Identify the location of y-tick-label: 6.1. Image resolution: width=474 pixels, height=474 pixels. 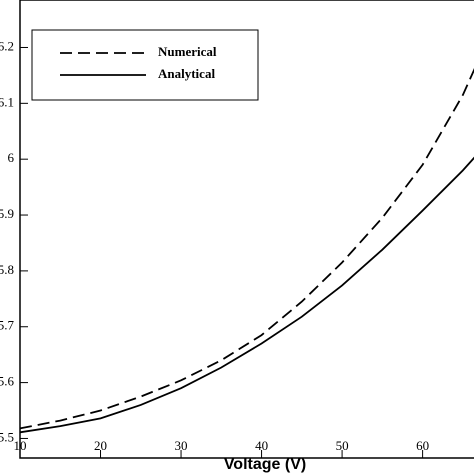
(7, 101).